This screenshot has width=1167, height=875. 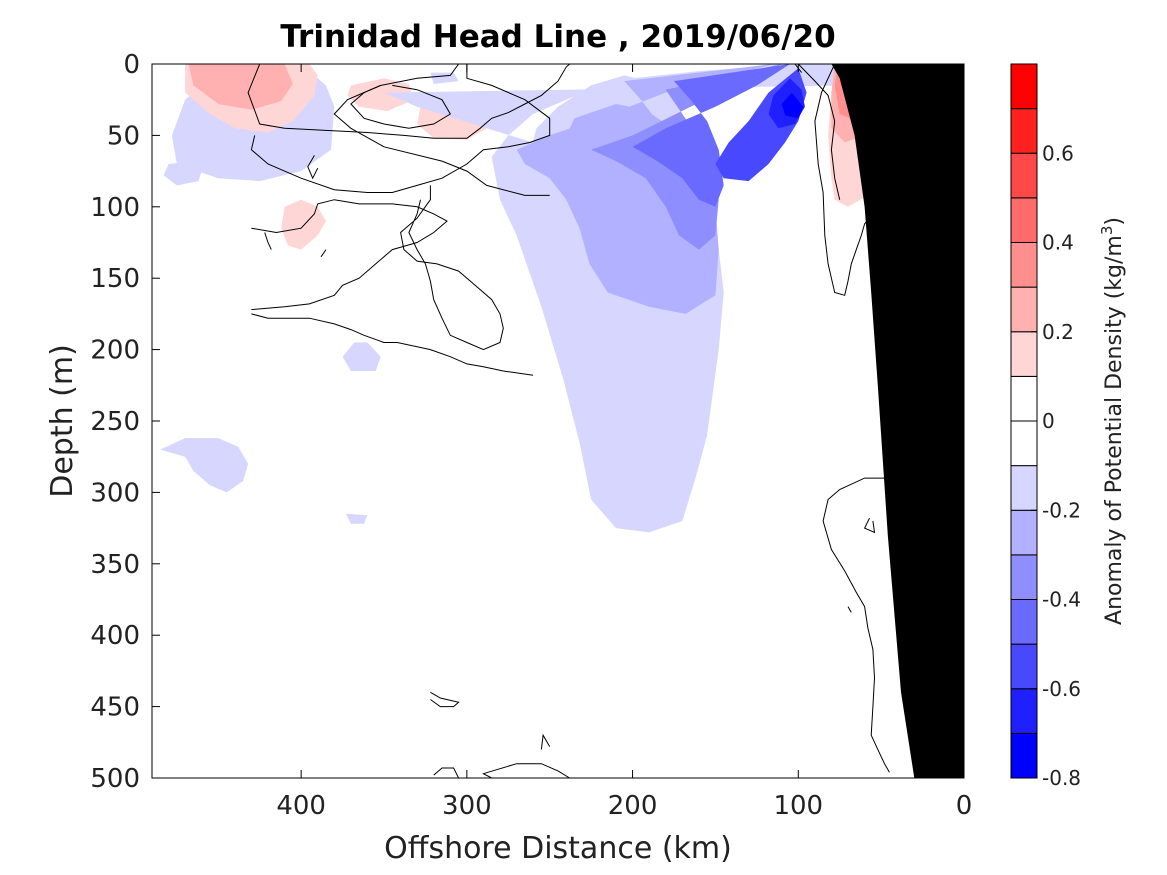 What do you see at coordinates (115, 351) in the screenshot?
I see `y-tick-label: 200` at bounding box center [115, 351].